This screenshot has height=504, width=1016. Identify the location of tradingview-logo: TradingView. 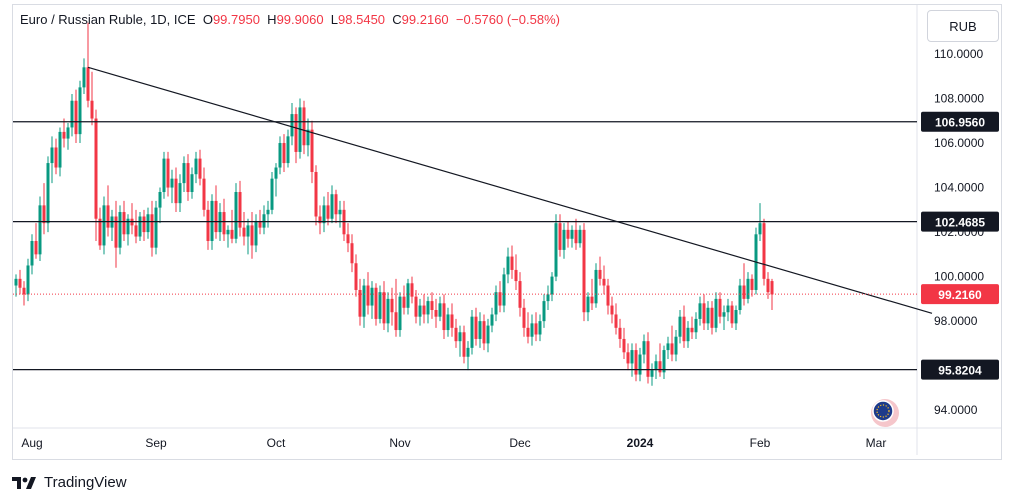
(69, 482).